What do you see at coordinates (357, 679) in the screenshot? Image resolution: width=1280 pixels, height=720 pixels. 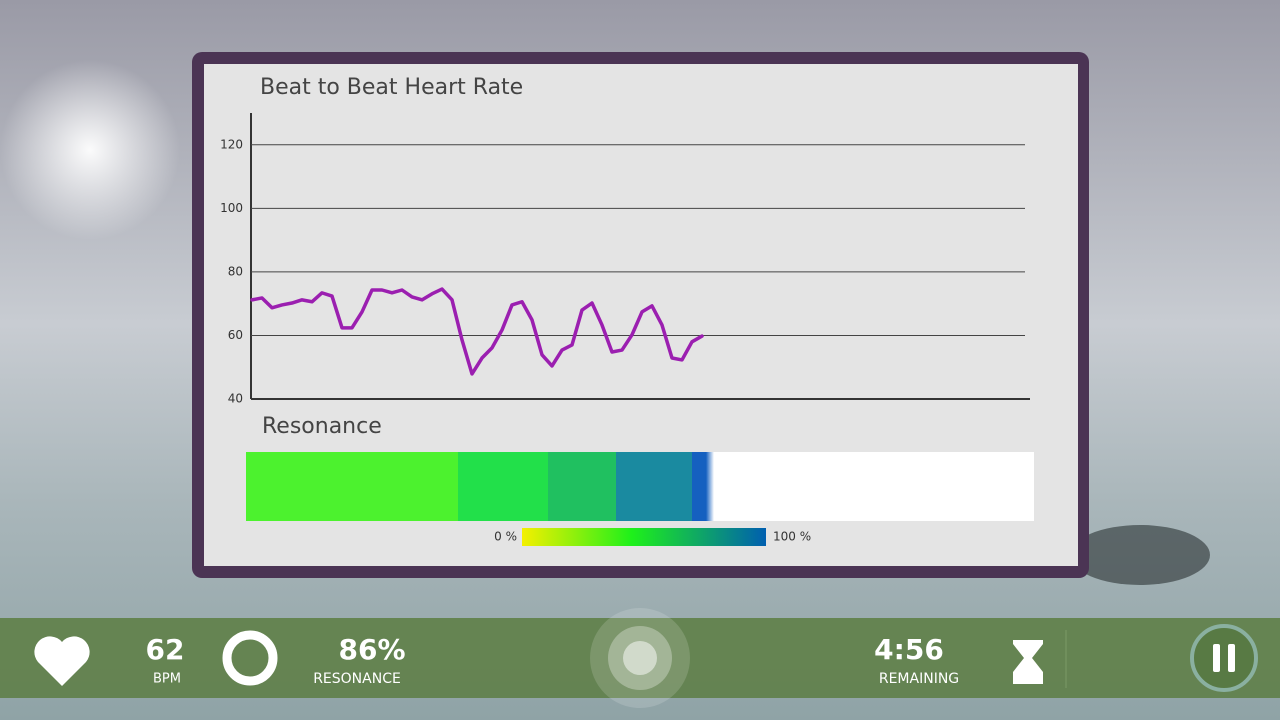 I see `resonance-label: RESONANCE` at bounding box center [357, 679].